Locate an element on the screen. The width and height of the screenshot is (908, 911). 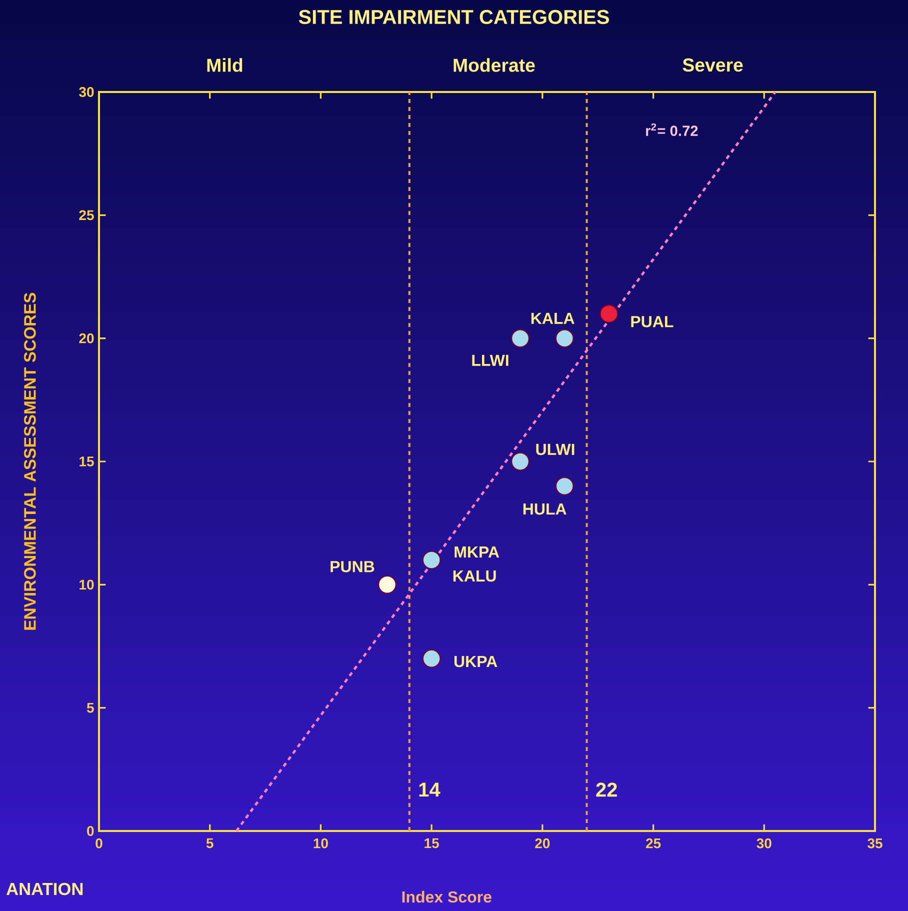
y-tick-label: 0 is located at coordinates (90, 831).